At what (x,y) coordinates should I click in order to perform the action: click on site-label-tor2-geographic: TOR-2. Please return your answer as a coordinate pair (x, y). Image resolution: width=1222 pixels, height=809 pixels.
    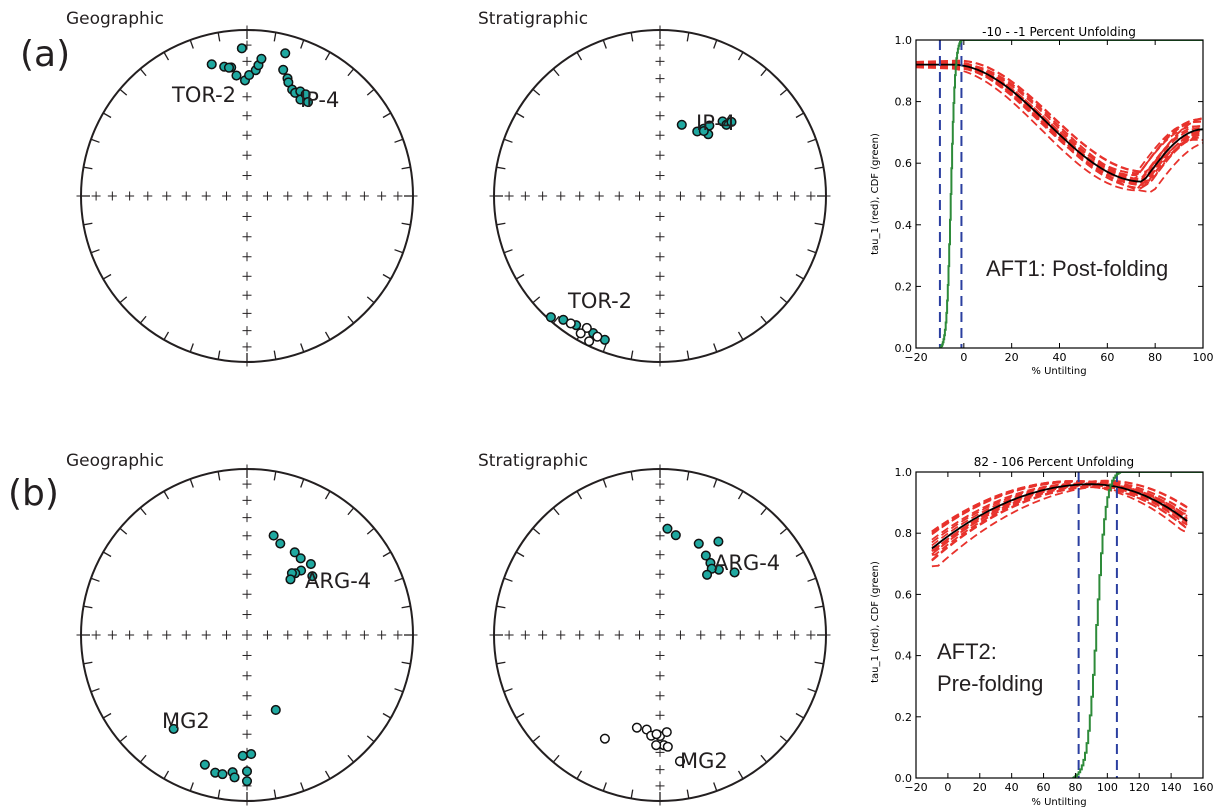
    Looking at the image, I should click on (203, 95).